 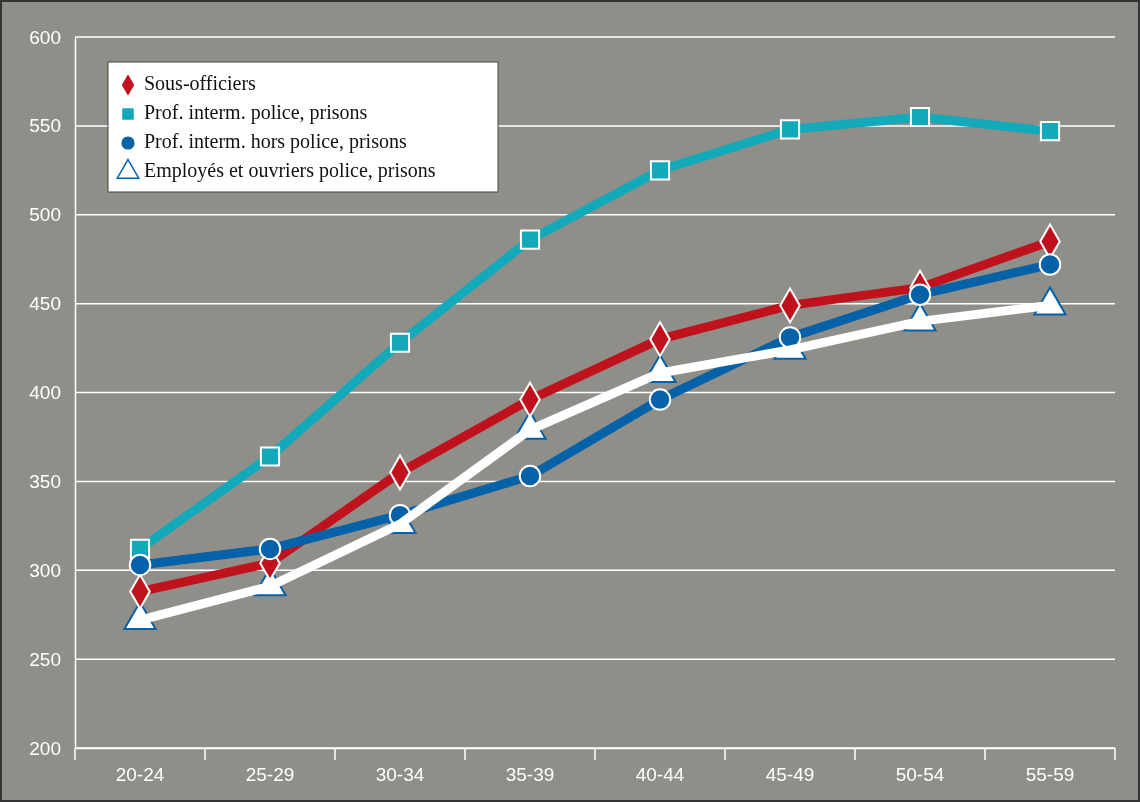 I want to click on y-tick-label: 300, so click(x=45, y=570).